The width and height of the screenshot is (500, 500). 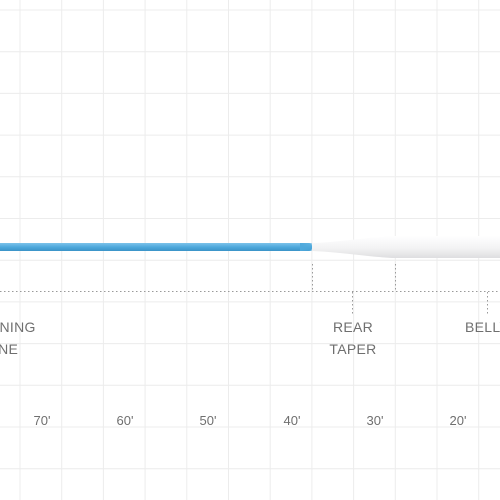 What do you see at coordinates (406, 247) in the screenshot?
I see `head-segment` at bounding box center [406, 247].